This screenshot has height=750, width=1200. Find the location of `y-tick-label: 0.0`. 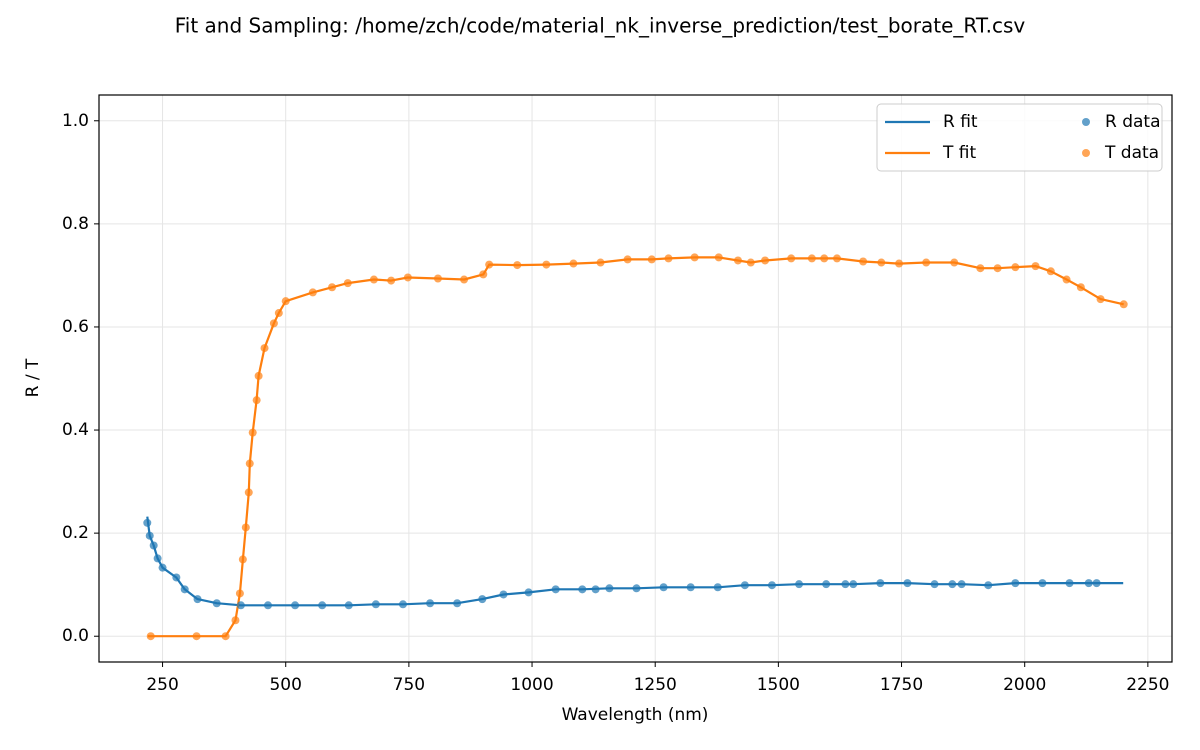

y-tick-label: 0.0 is located at coordinates (75, 636).